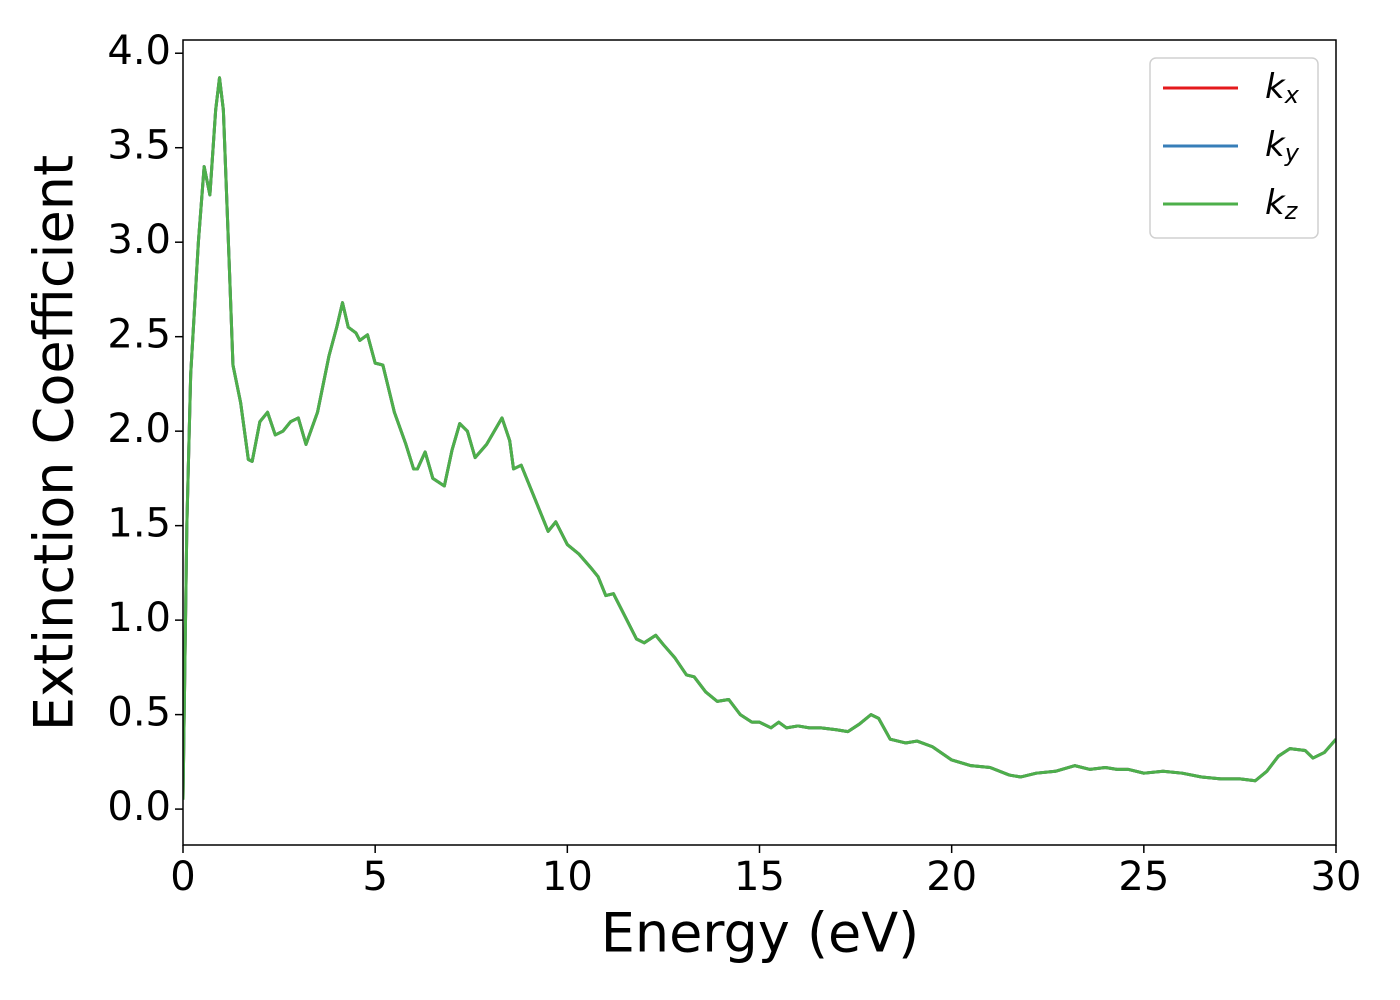  I want to click on y-tick-label: 4.0, so click(139, 51).